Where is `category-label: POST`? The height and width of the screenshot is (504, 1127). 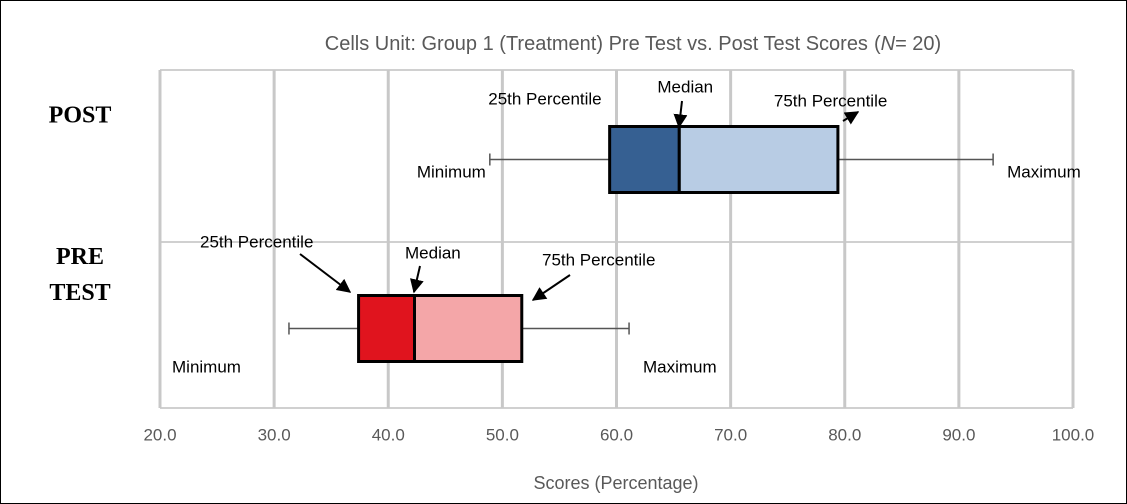 category-label: POST is located at coordinates (80, 116).